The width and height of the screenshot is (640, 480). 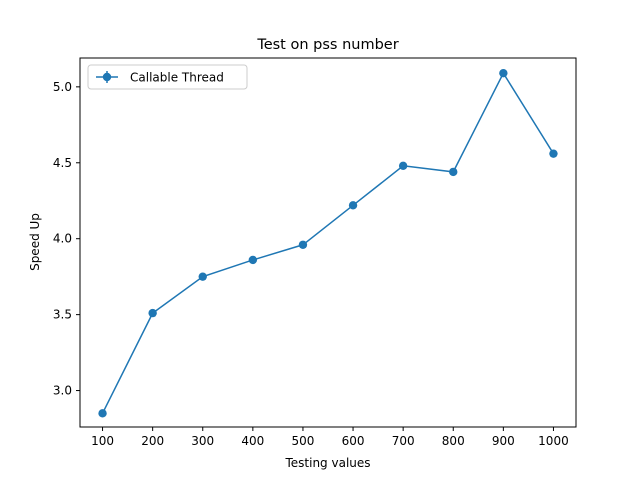 I want to click on y-tick-label: 3.5, so click(x=62, y=315).